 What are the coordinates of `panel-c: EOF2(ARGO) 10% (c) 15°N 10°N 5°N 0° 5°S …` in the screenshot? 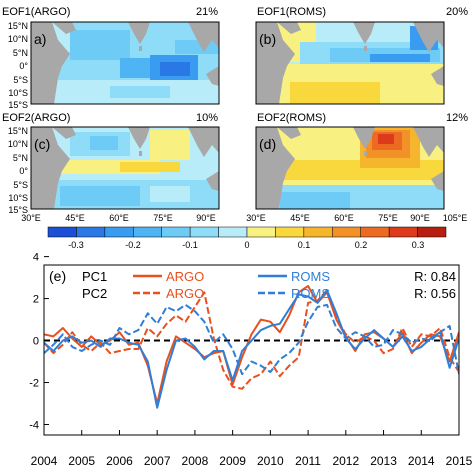 It's located at (111, 163).